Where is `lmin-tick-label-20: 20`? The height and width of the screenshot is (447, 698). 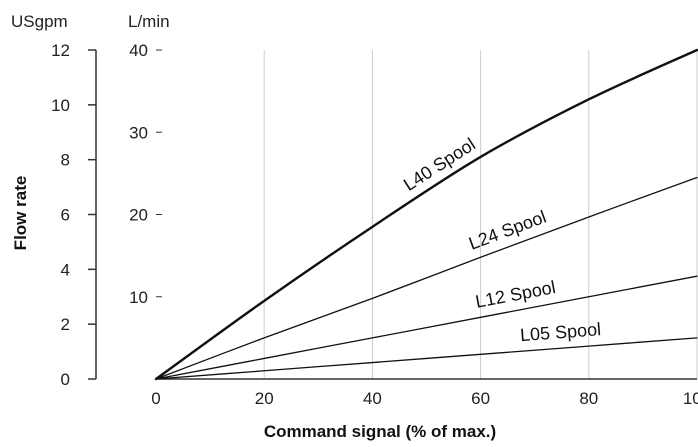 lmin-tick-label-20: 20 is located at coordinates (138, 215).